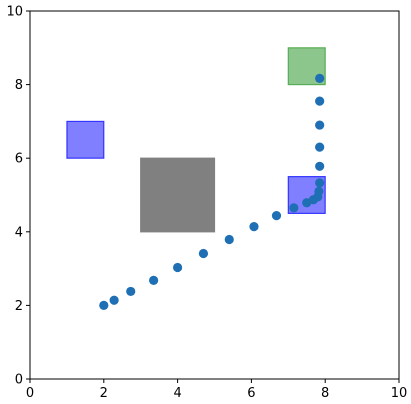 The height and width of the screenshot is (404, 411). Describe the element at coordinates (85, 139) in the screenshot. I see `region-obstacle-blue-left` at that location.